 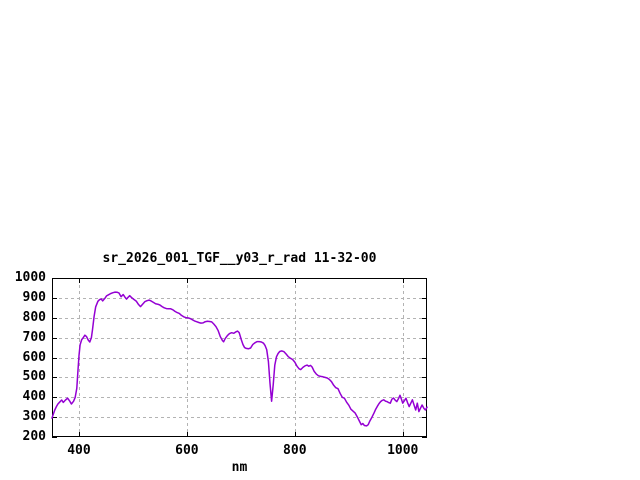 I want to click on y-tick-label-400: 400, so click(x=34, y=397).